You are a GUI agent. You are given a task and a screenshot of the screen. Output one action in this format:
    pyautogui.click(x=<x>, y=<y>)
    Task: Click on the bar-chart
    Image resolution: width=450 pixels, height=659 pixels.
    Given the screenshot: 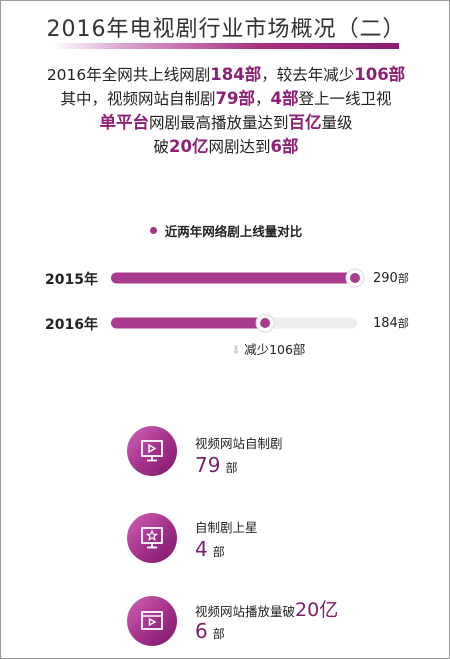 What is the action you would take?
    pyautogui.click(x=238, y=300)
    